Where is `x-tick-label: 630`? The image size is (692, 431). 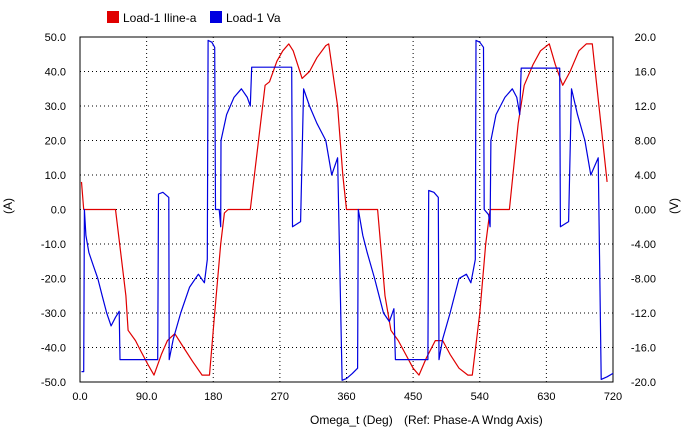 x-tick-label: 630 is located at coordinates (546, 397).